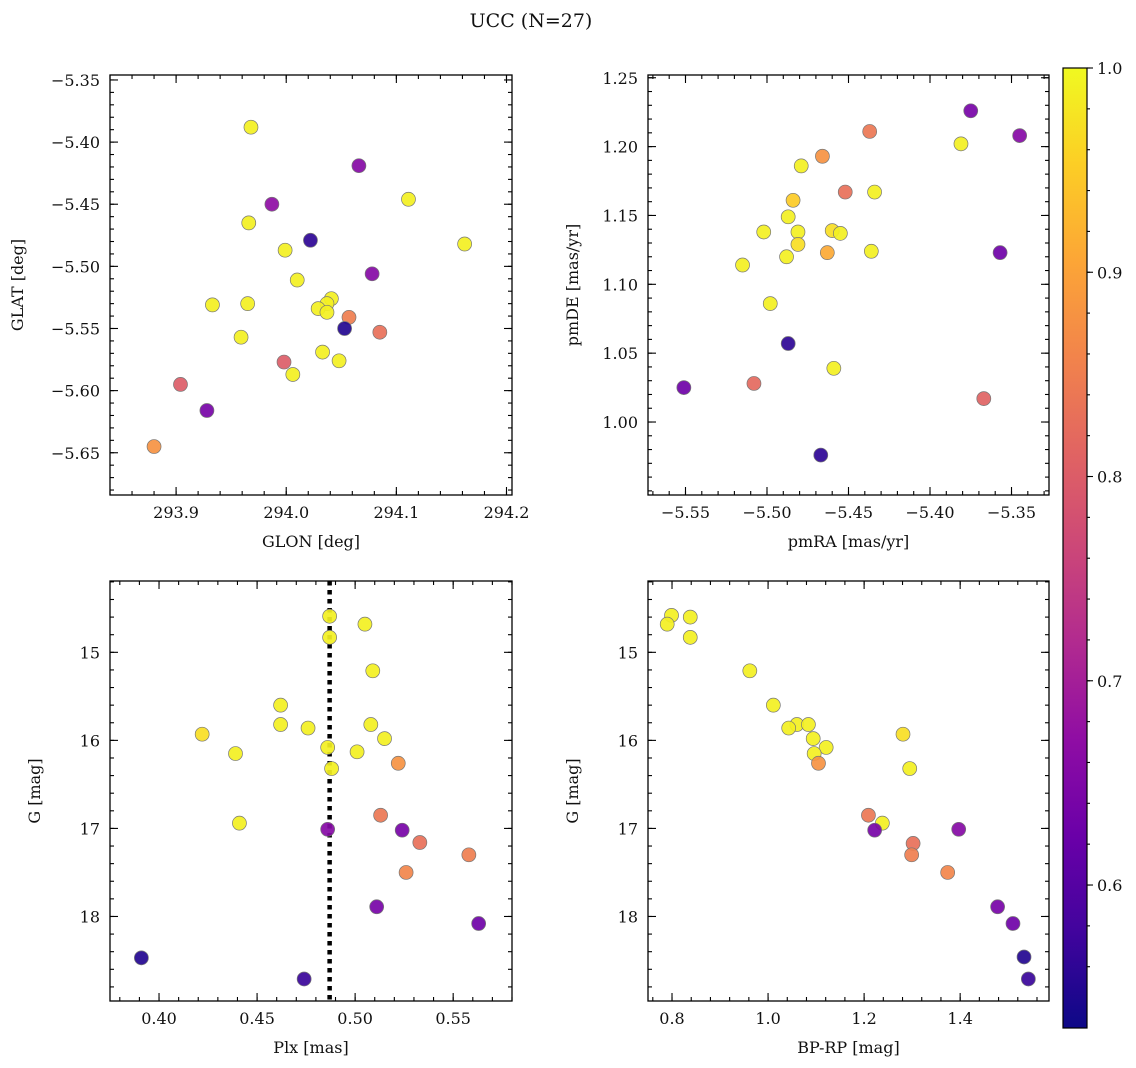  I want to click on colorbar: 0.6 0.7 0.8 0.9 1.0, so click(1092, 544).